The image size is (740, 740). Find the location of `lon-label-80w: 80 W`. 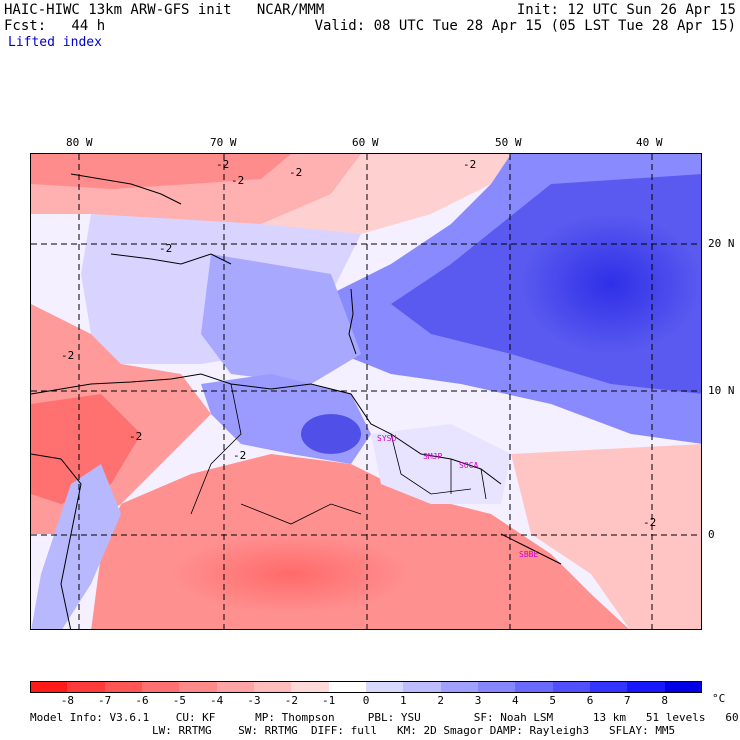

lon-label-80w: 80 W is located at coordinates (79, 142).